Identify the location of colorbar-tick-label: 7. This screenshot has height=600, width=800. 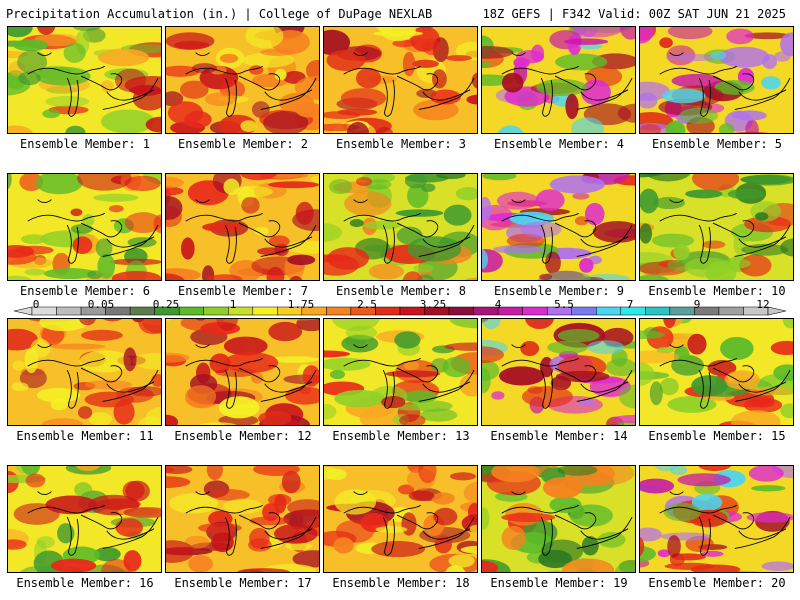
(630, 304).